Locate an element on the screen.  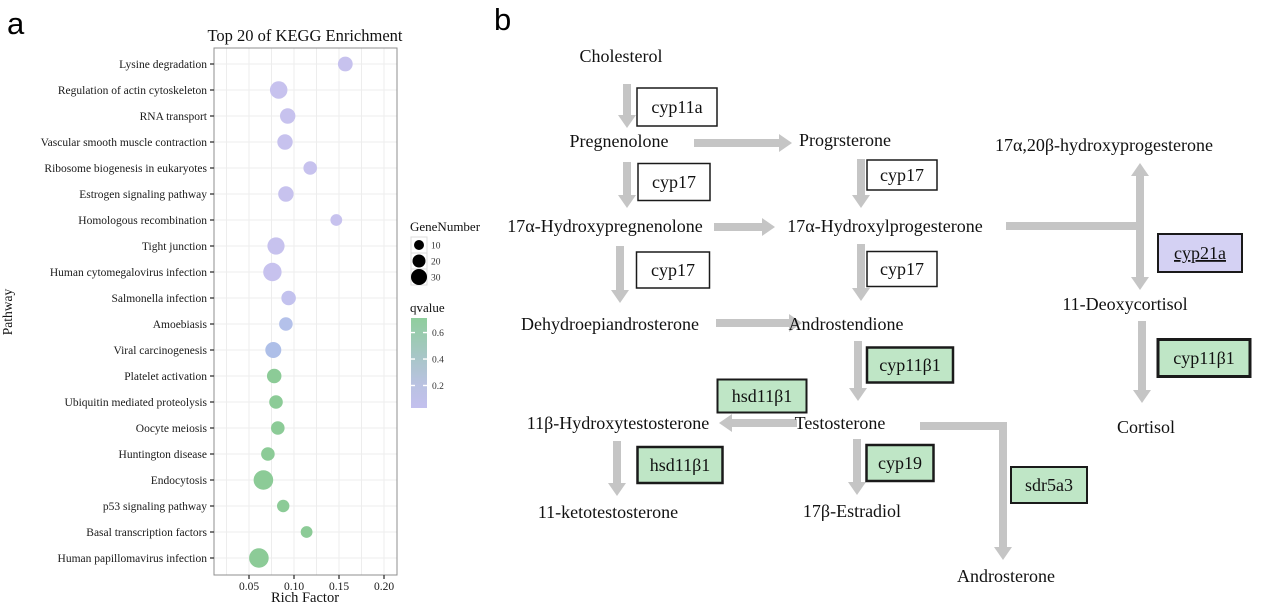
pathway-tick-label: Basal transcription factors is located at coordinates (146, 533).